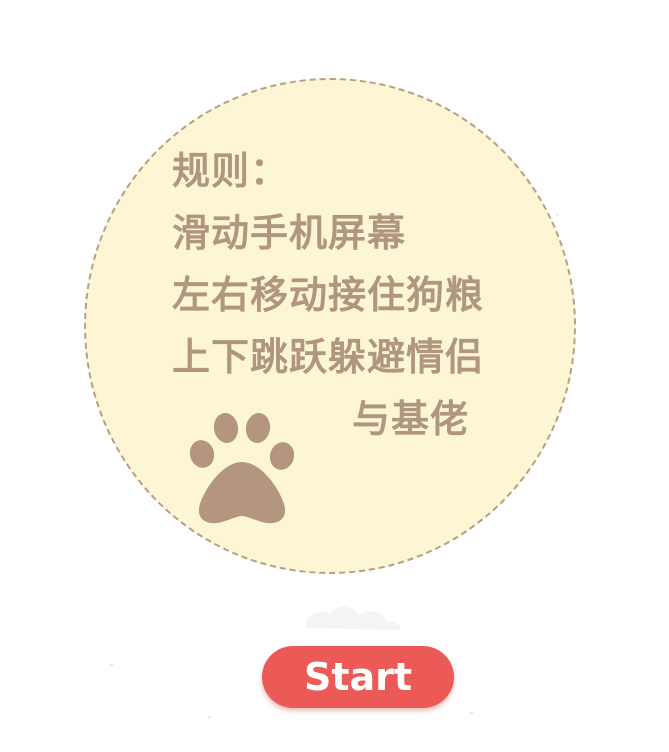  I want to click on rules-line-2: 左右移动接住狗粮, so click(328, 295).